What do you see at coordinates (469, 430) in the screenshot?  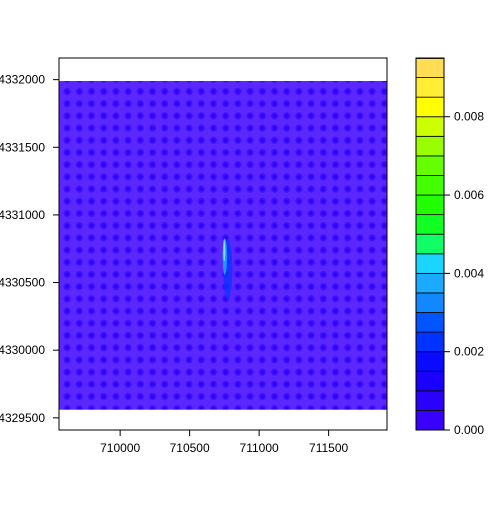 I see `colorbar-tick-label: 0.000` at bounding box center [469, 430].